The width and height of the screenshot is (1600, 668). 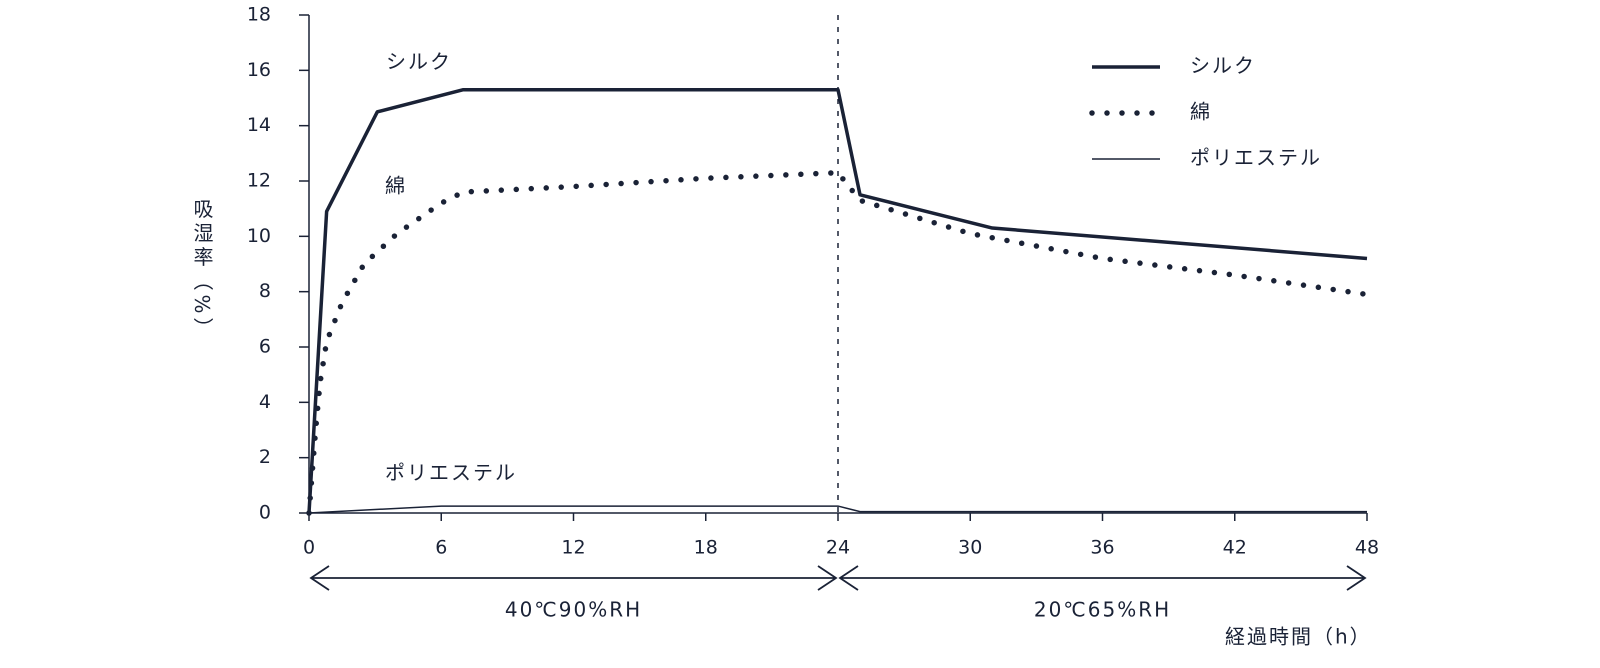 What do you see at coordinates (1298, 637) in the screenshot?
I see `x-axis-label: 経過時間（h）` at bounding box center [1298, 637].